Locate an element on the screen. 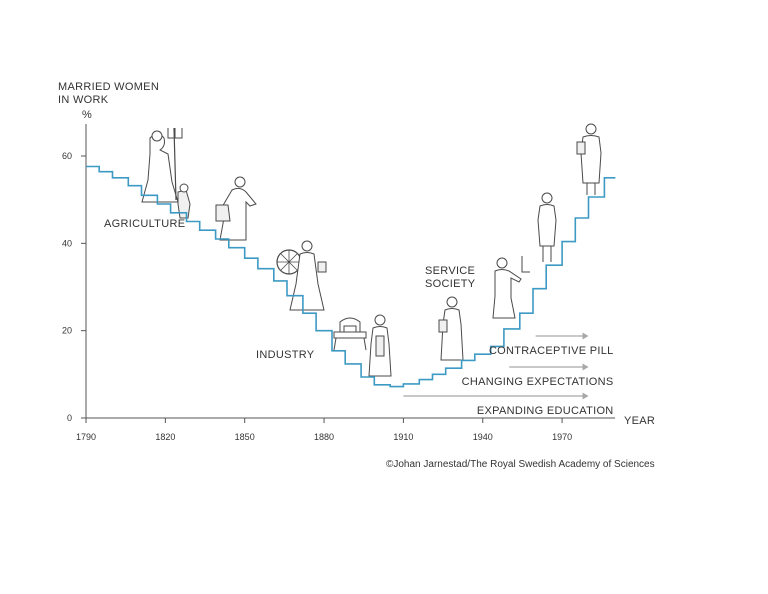 Image resolution: width=768 pixels, height=594 pixels. x-tick-label-1790: 1790 is located at coordinates (86, 437).